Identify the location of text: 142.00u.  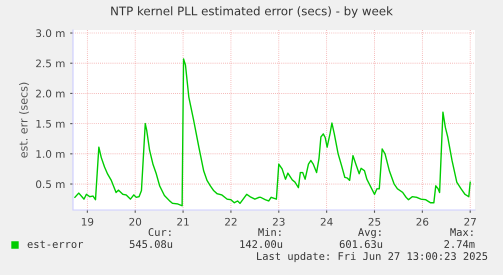
(261, 244).